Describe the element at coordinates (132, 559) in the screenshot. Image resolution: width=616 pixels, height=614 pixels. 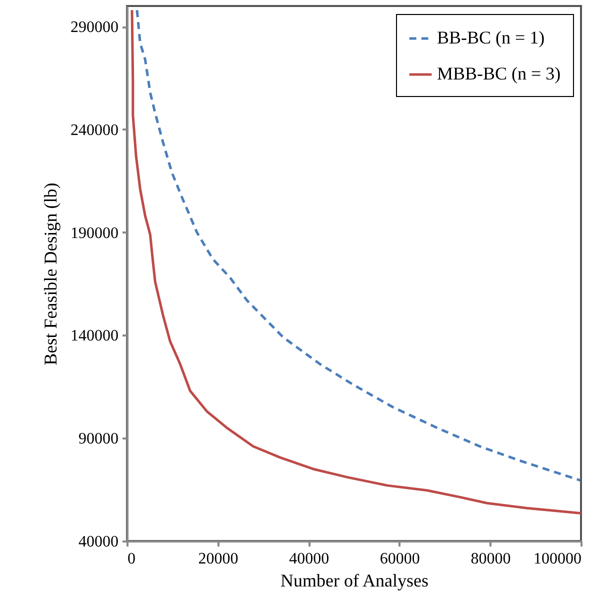
I see `x-tick-label: 0` at that location.